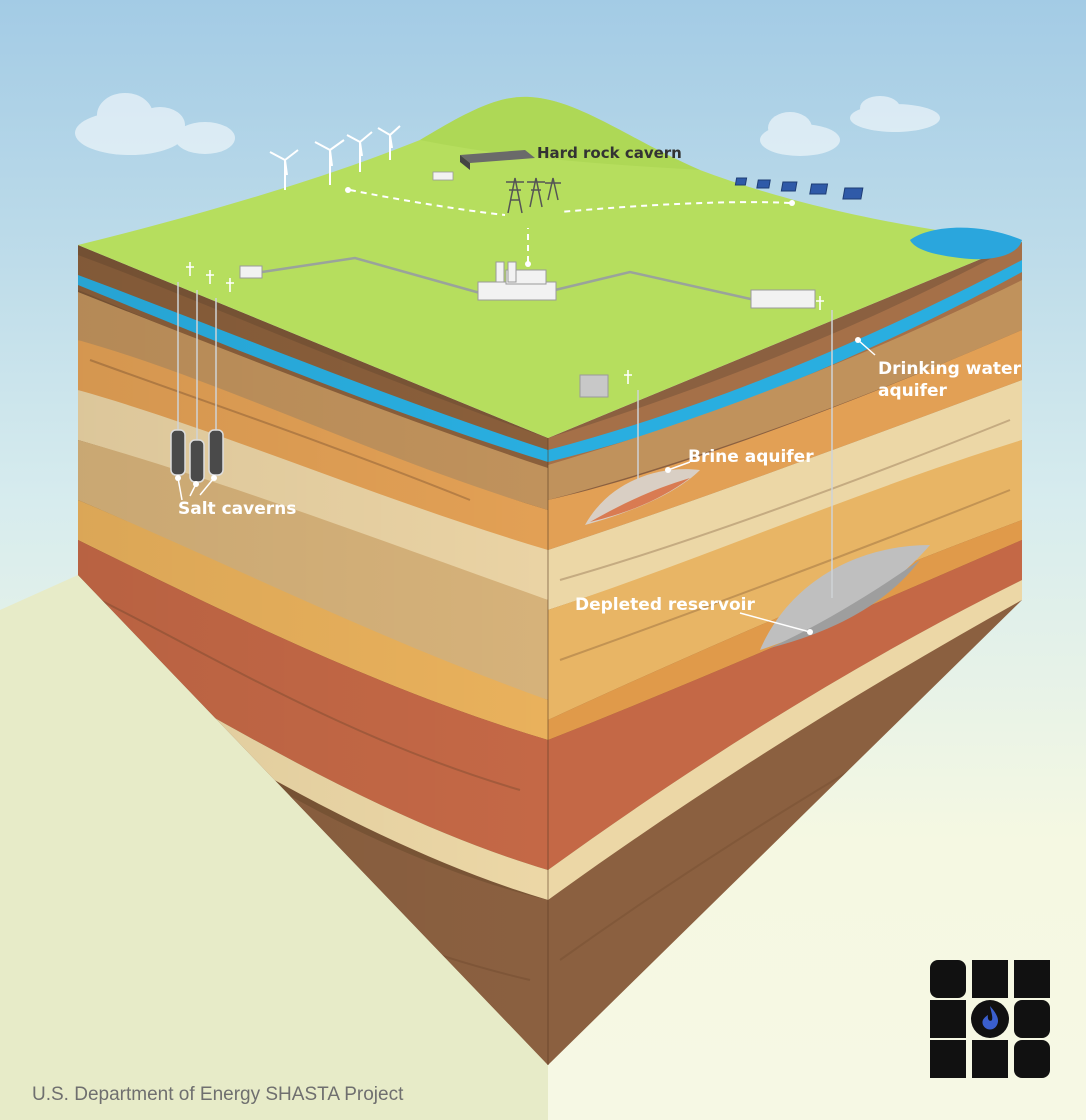 The height and width of the screenshot is (1120, 1086). What do you see at coordinates (966, 243) in the screenshot?
I see `lake` at bounding box center [966, 243].